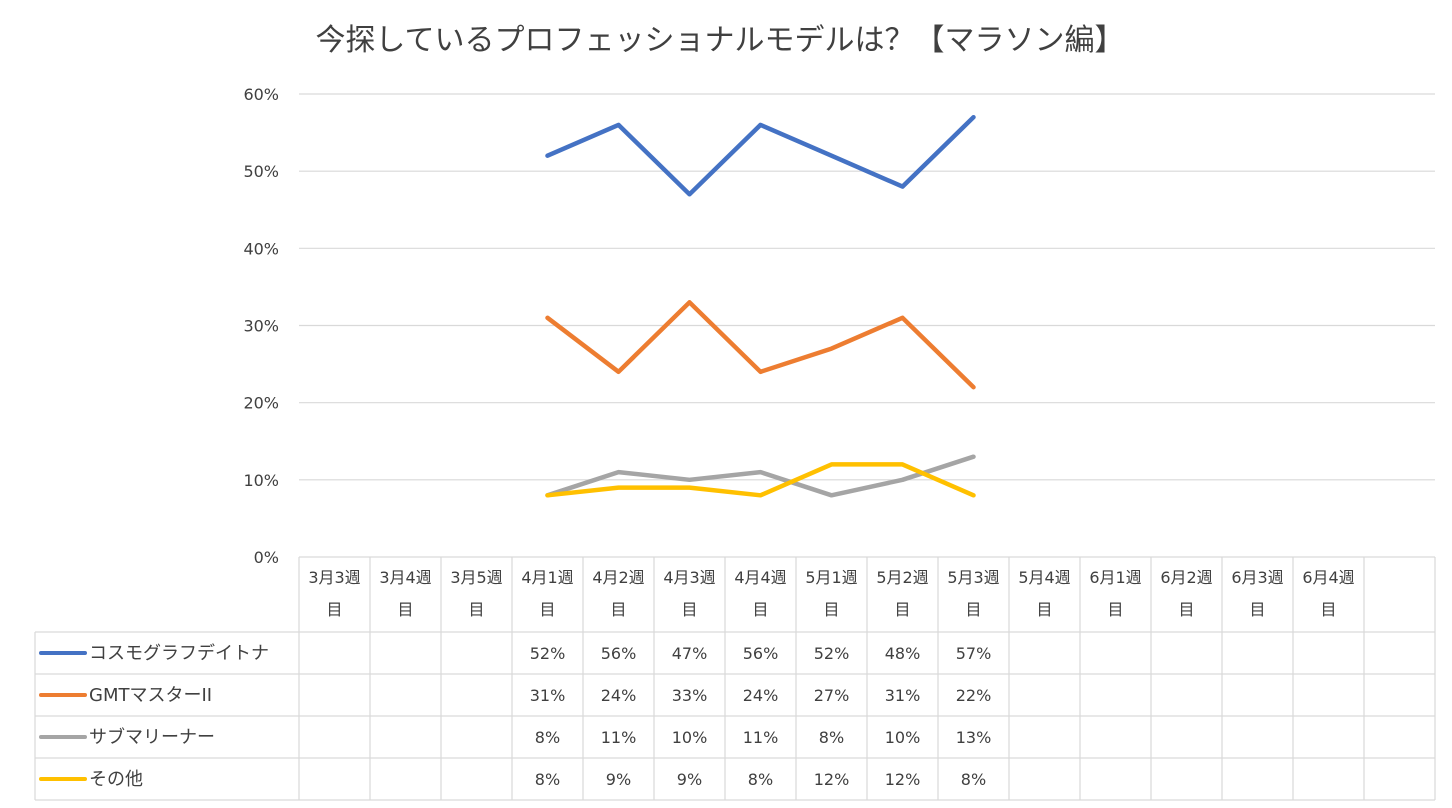 This screenshot has height=808, width=1452. Describe the element at coordinates (974, 695) in the screenshot. I see `data-table-cell: 22%` at that location.